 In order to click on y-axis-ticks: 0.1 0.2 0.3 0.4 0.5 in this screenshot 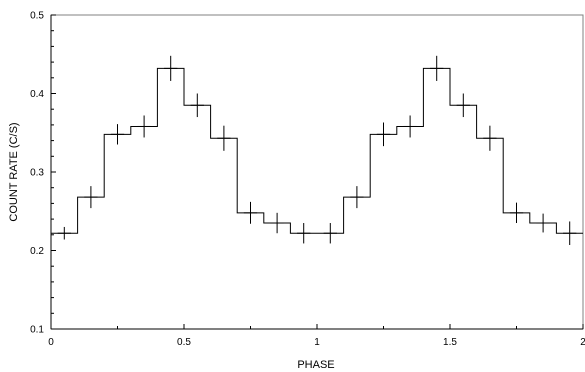, I will do `click(43, 173)`.